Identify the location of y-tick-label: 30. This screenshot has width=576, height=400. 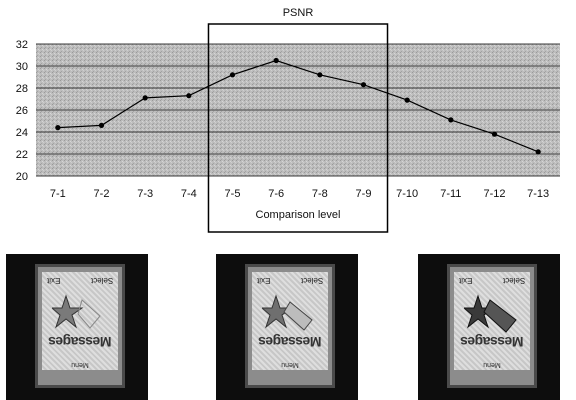
(22, 67).